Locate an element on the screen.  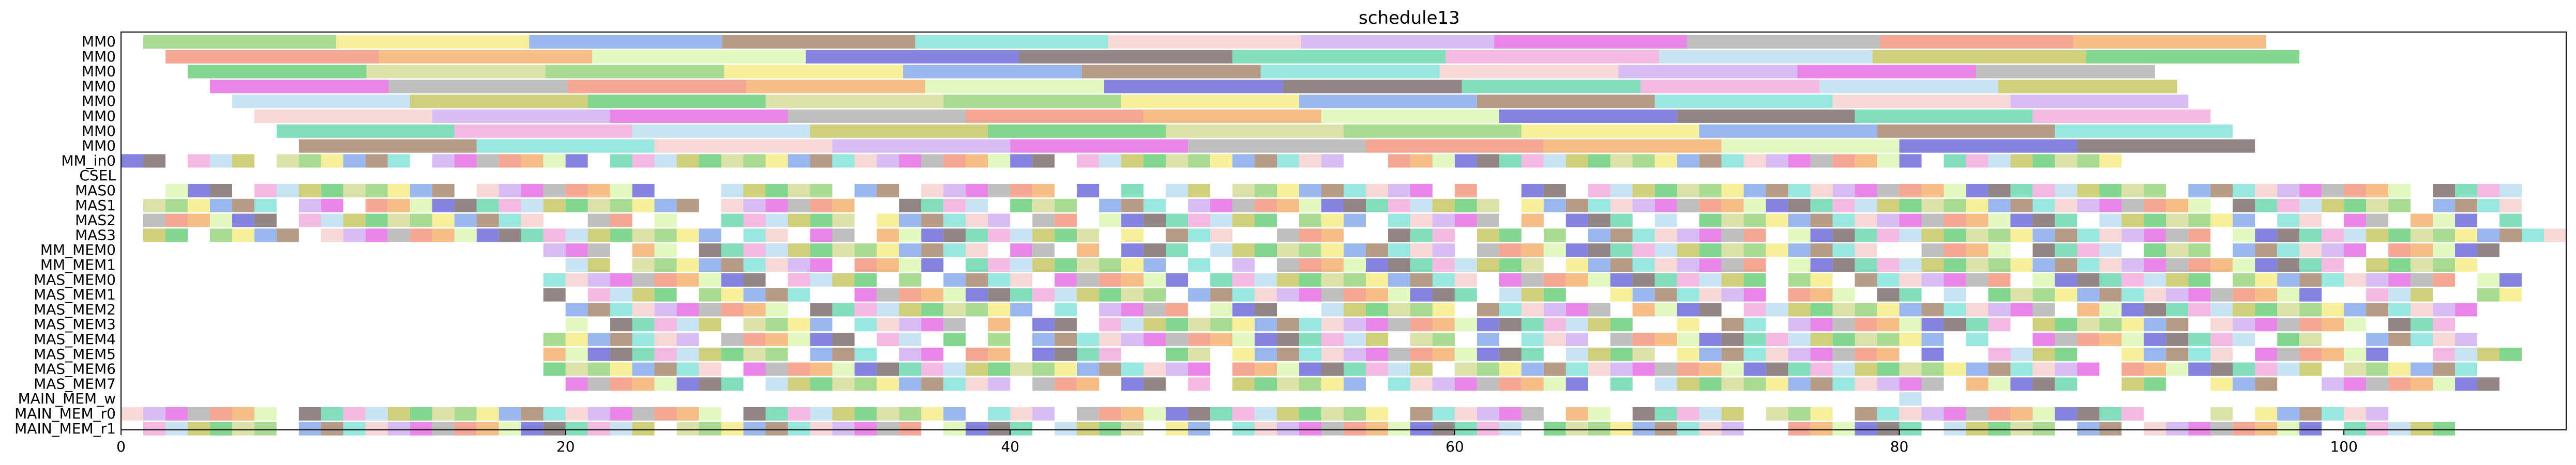
lane-label: MAIN_MEM_w is located at coordinates (67, 399).